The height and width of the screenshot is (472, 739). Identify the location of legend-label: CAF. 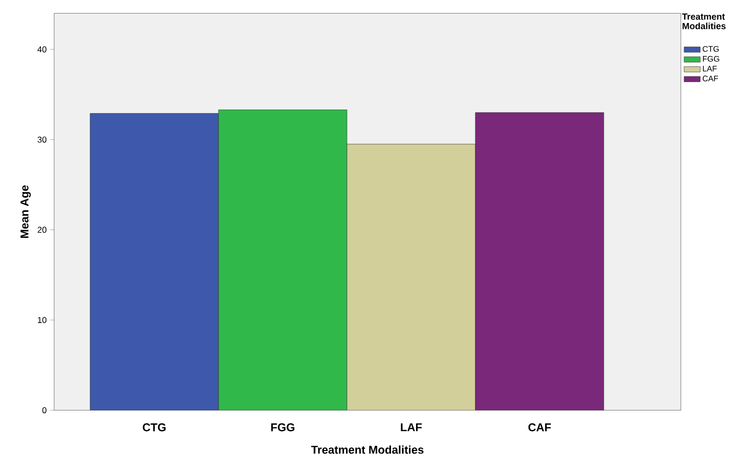
(710, 79).